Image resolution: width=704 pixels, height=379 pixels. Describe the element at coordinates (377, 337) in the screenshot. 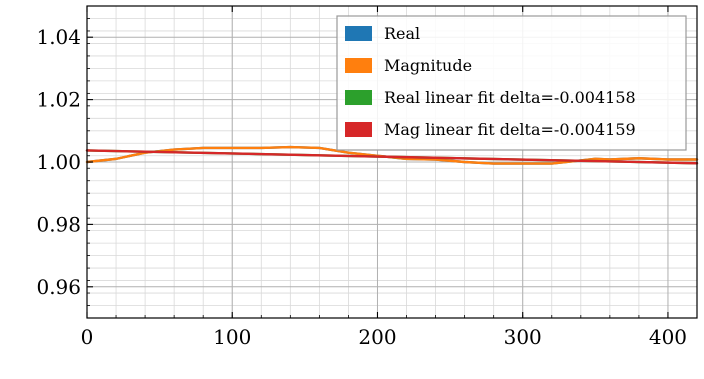

I see `x-tick-label: 200` at that location.